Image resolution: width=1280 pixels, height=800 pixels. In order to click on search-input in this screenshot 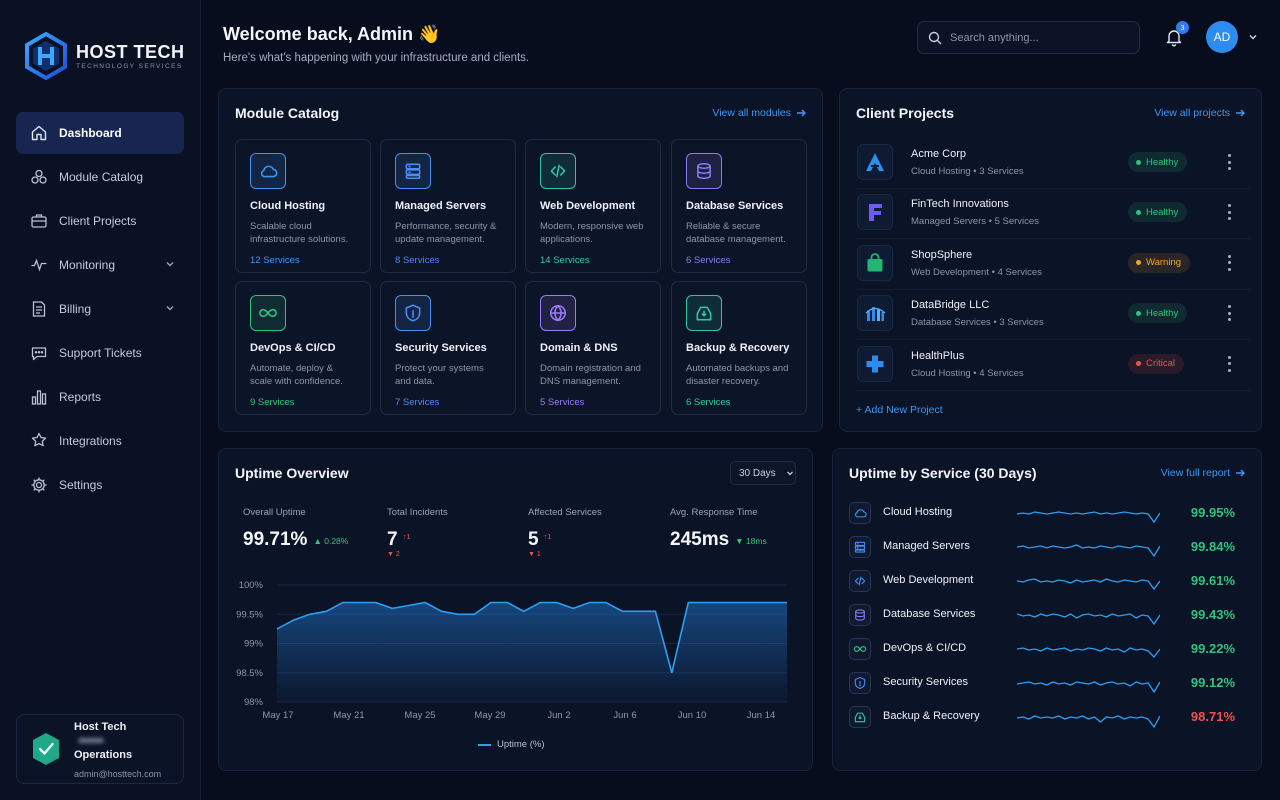, I will do `click(1040, 37)`.